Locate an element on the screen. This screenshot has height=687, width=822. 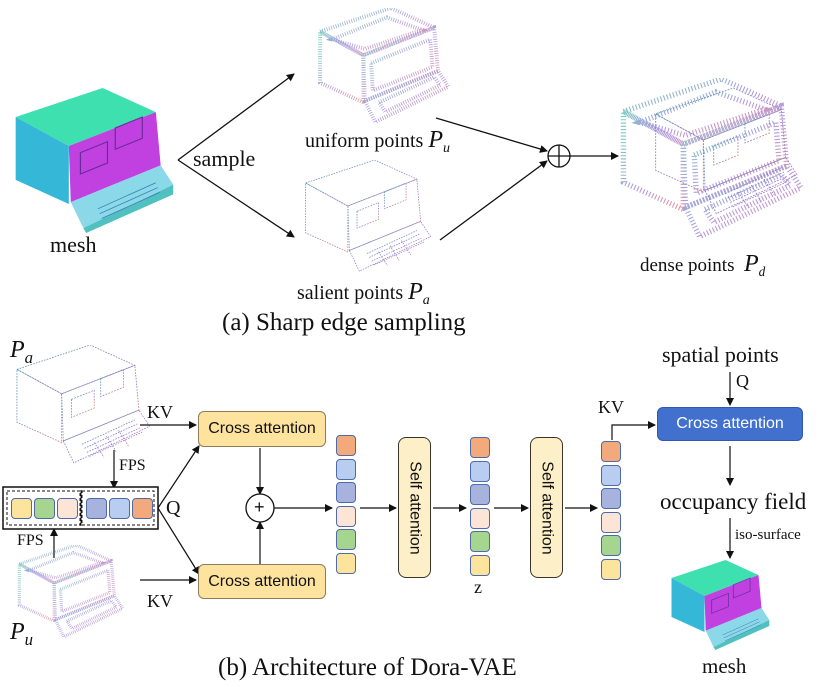
q-label: Q is located at coordinates (173, 508).